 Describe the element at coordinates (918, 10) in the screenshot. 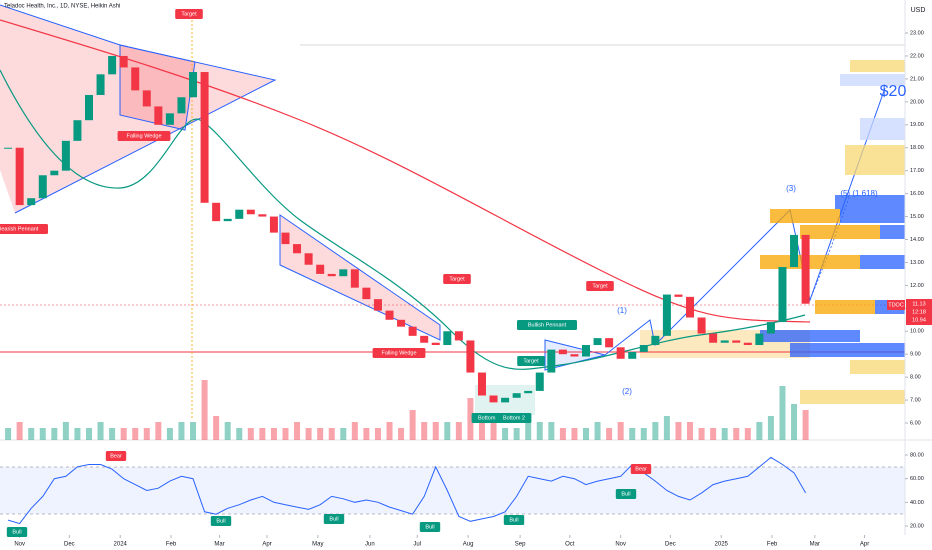

I see `currency: USD` at that location.